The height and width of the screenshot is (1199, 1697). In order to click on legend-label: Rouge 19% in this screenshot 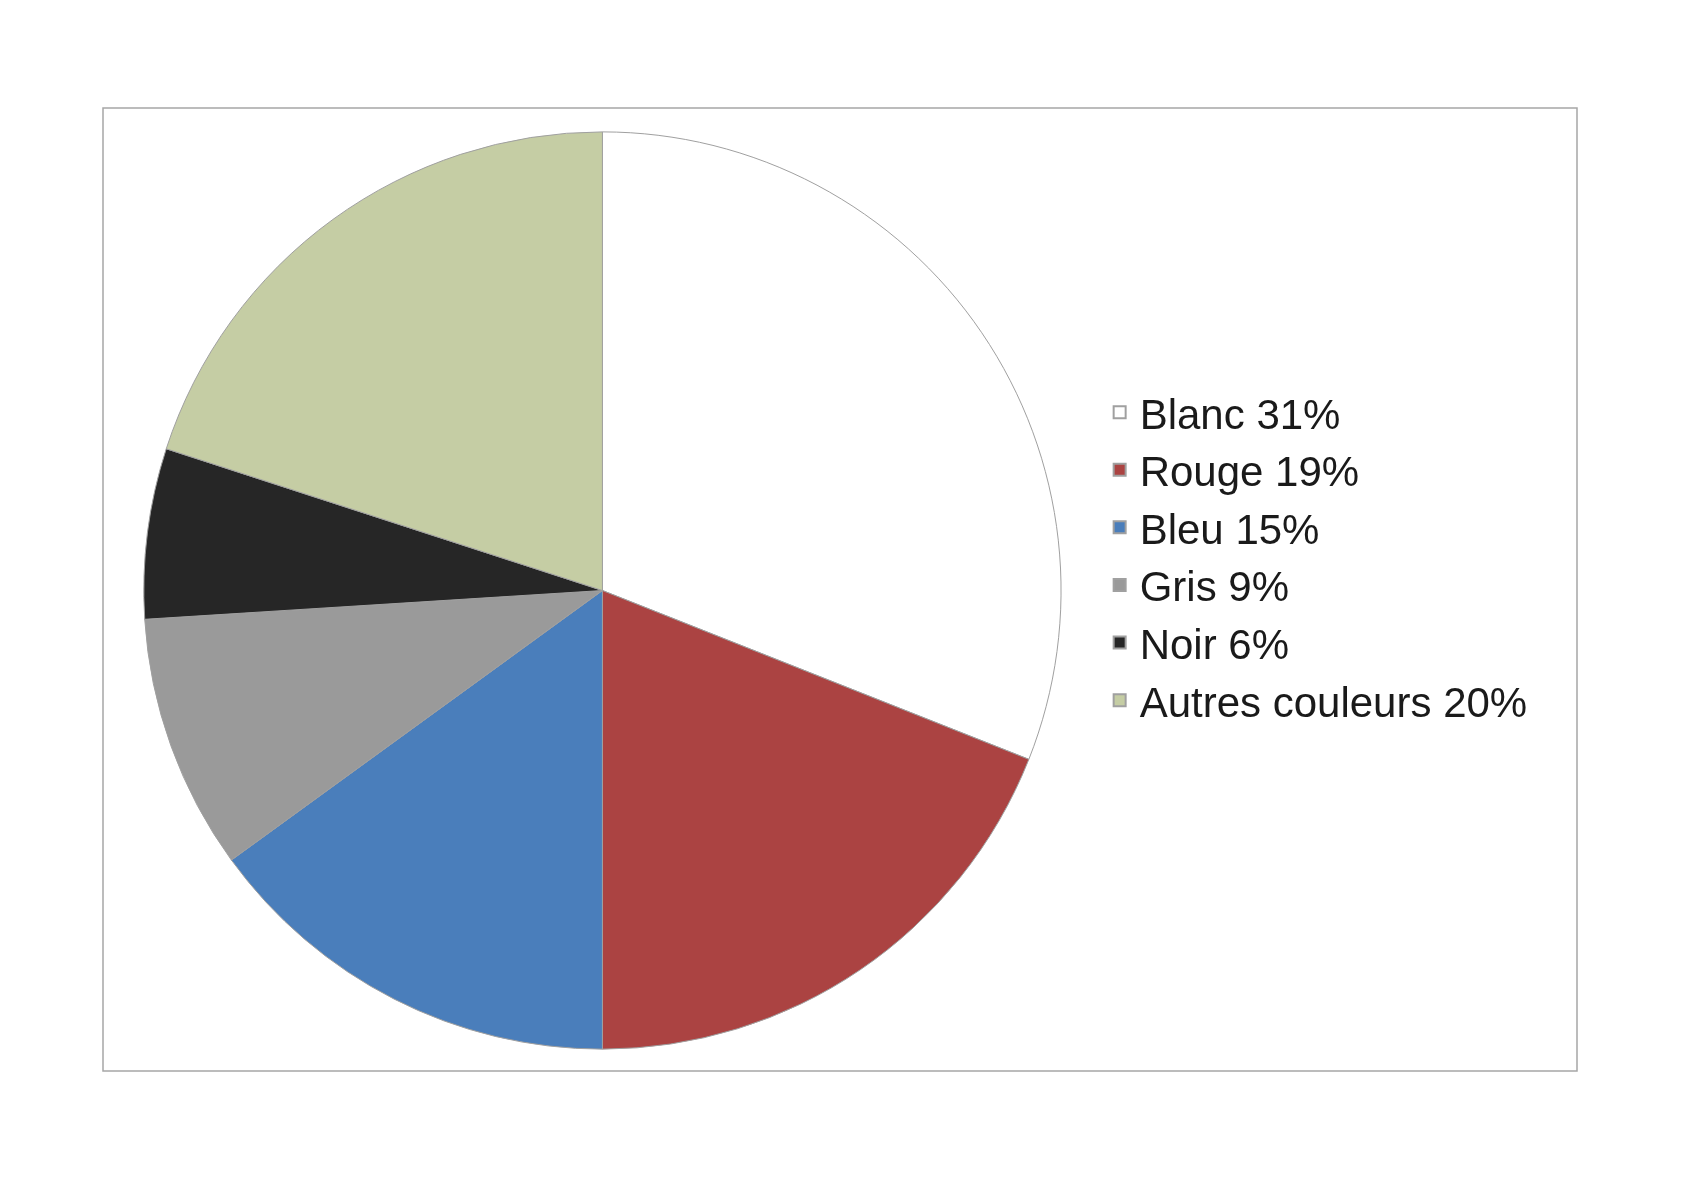, I will do `click(1249, 472)`.